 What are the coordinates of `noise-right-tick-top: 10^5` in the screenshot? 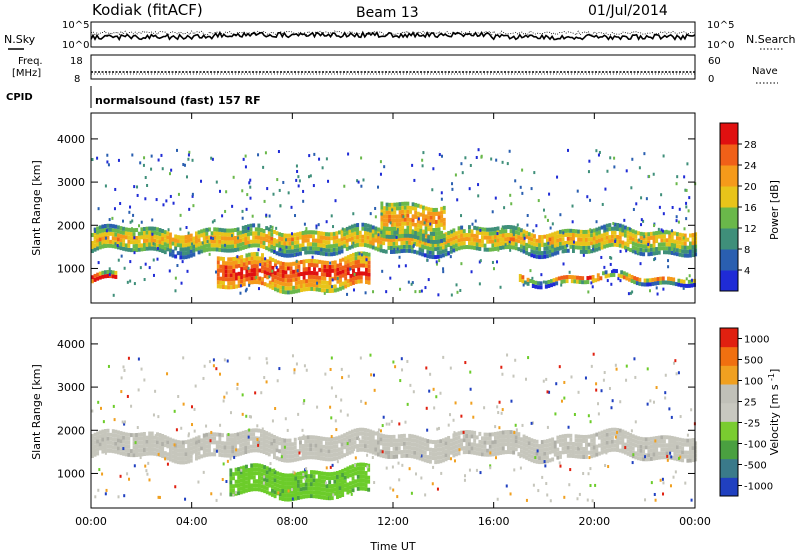 It's located at (720, 25).